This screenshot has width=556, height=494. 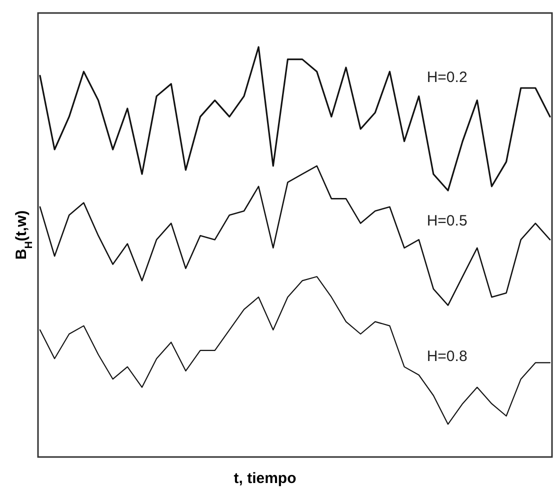 I want to click on series-label: H=0.5, so click(x=447, y=221).